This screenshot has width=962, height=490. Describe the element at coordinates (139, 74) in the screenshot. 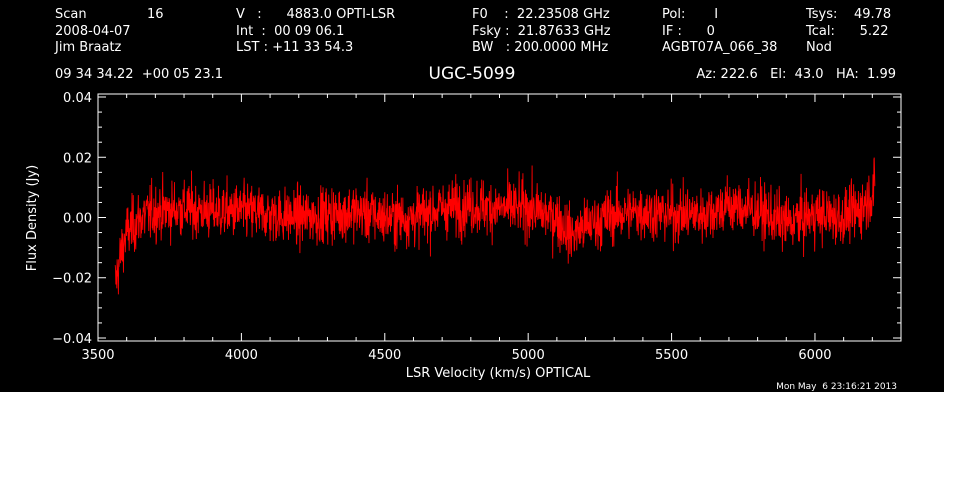

I see `source-coordinates: 09 34 34.22 +00 05 23.1` at that location.